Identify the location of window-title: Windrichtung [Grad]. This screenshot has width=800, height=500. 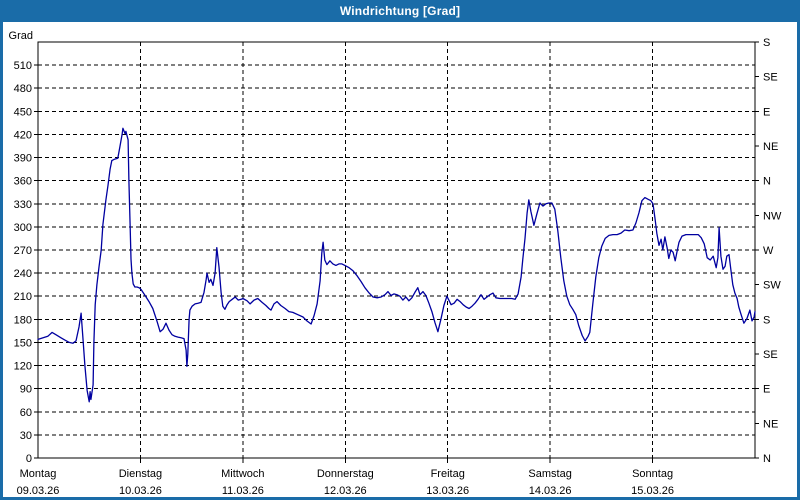
(400, 11).